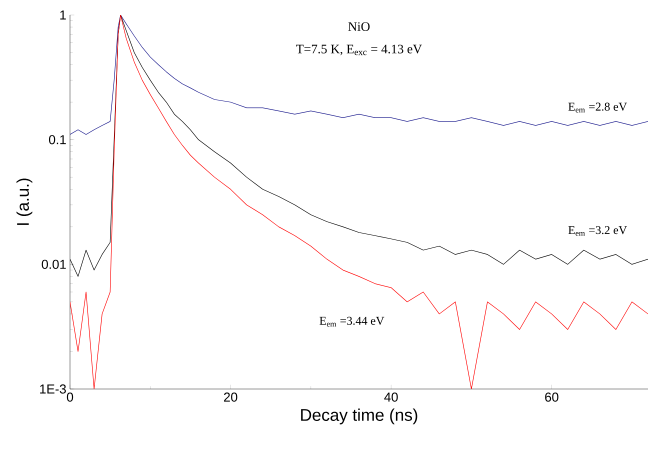 This screenshot has width=649, height=466. Describe the element at coordinates (53, 389) in the screenshot. I see `y-tick-label: 1E-3` at that location.